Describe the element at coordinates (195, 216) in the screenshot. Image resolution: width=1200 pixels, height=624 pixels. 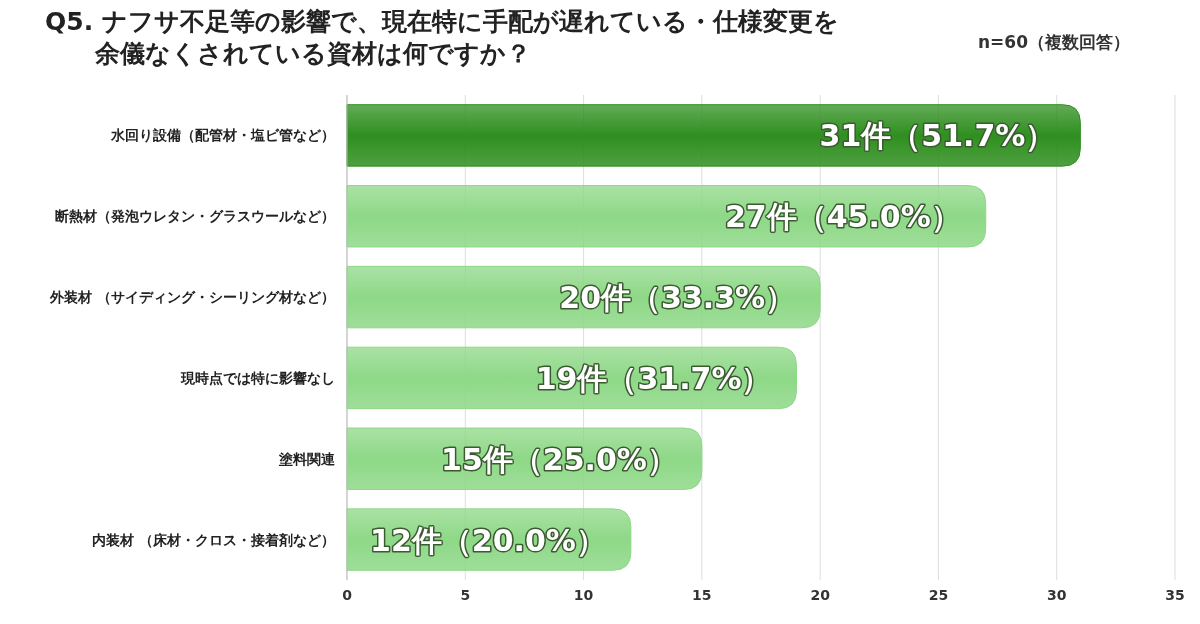
I see `y-tick-label: 断熱材（発泡ウレタン・グラスウールなど）` at that location.